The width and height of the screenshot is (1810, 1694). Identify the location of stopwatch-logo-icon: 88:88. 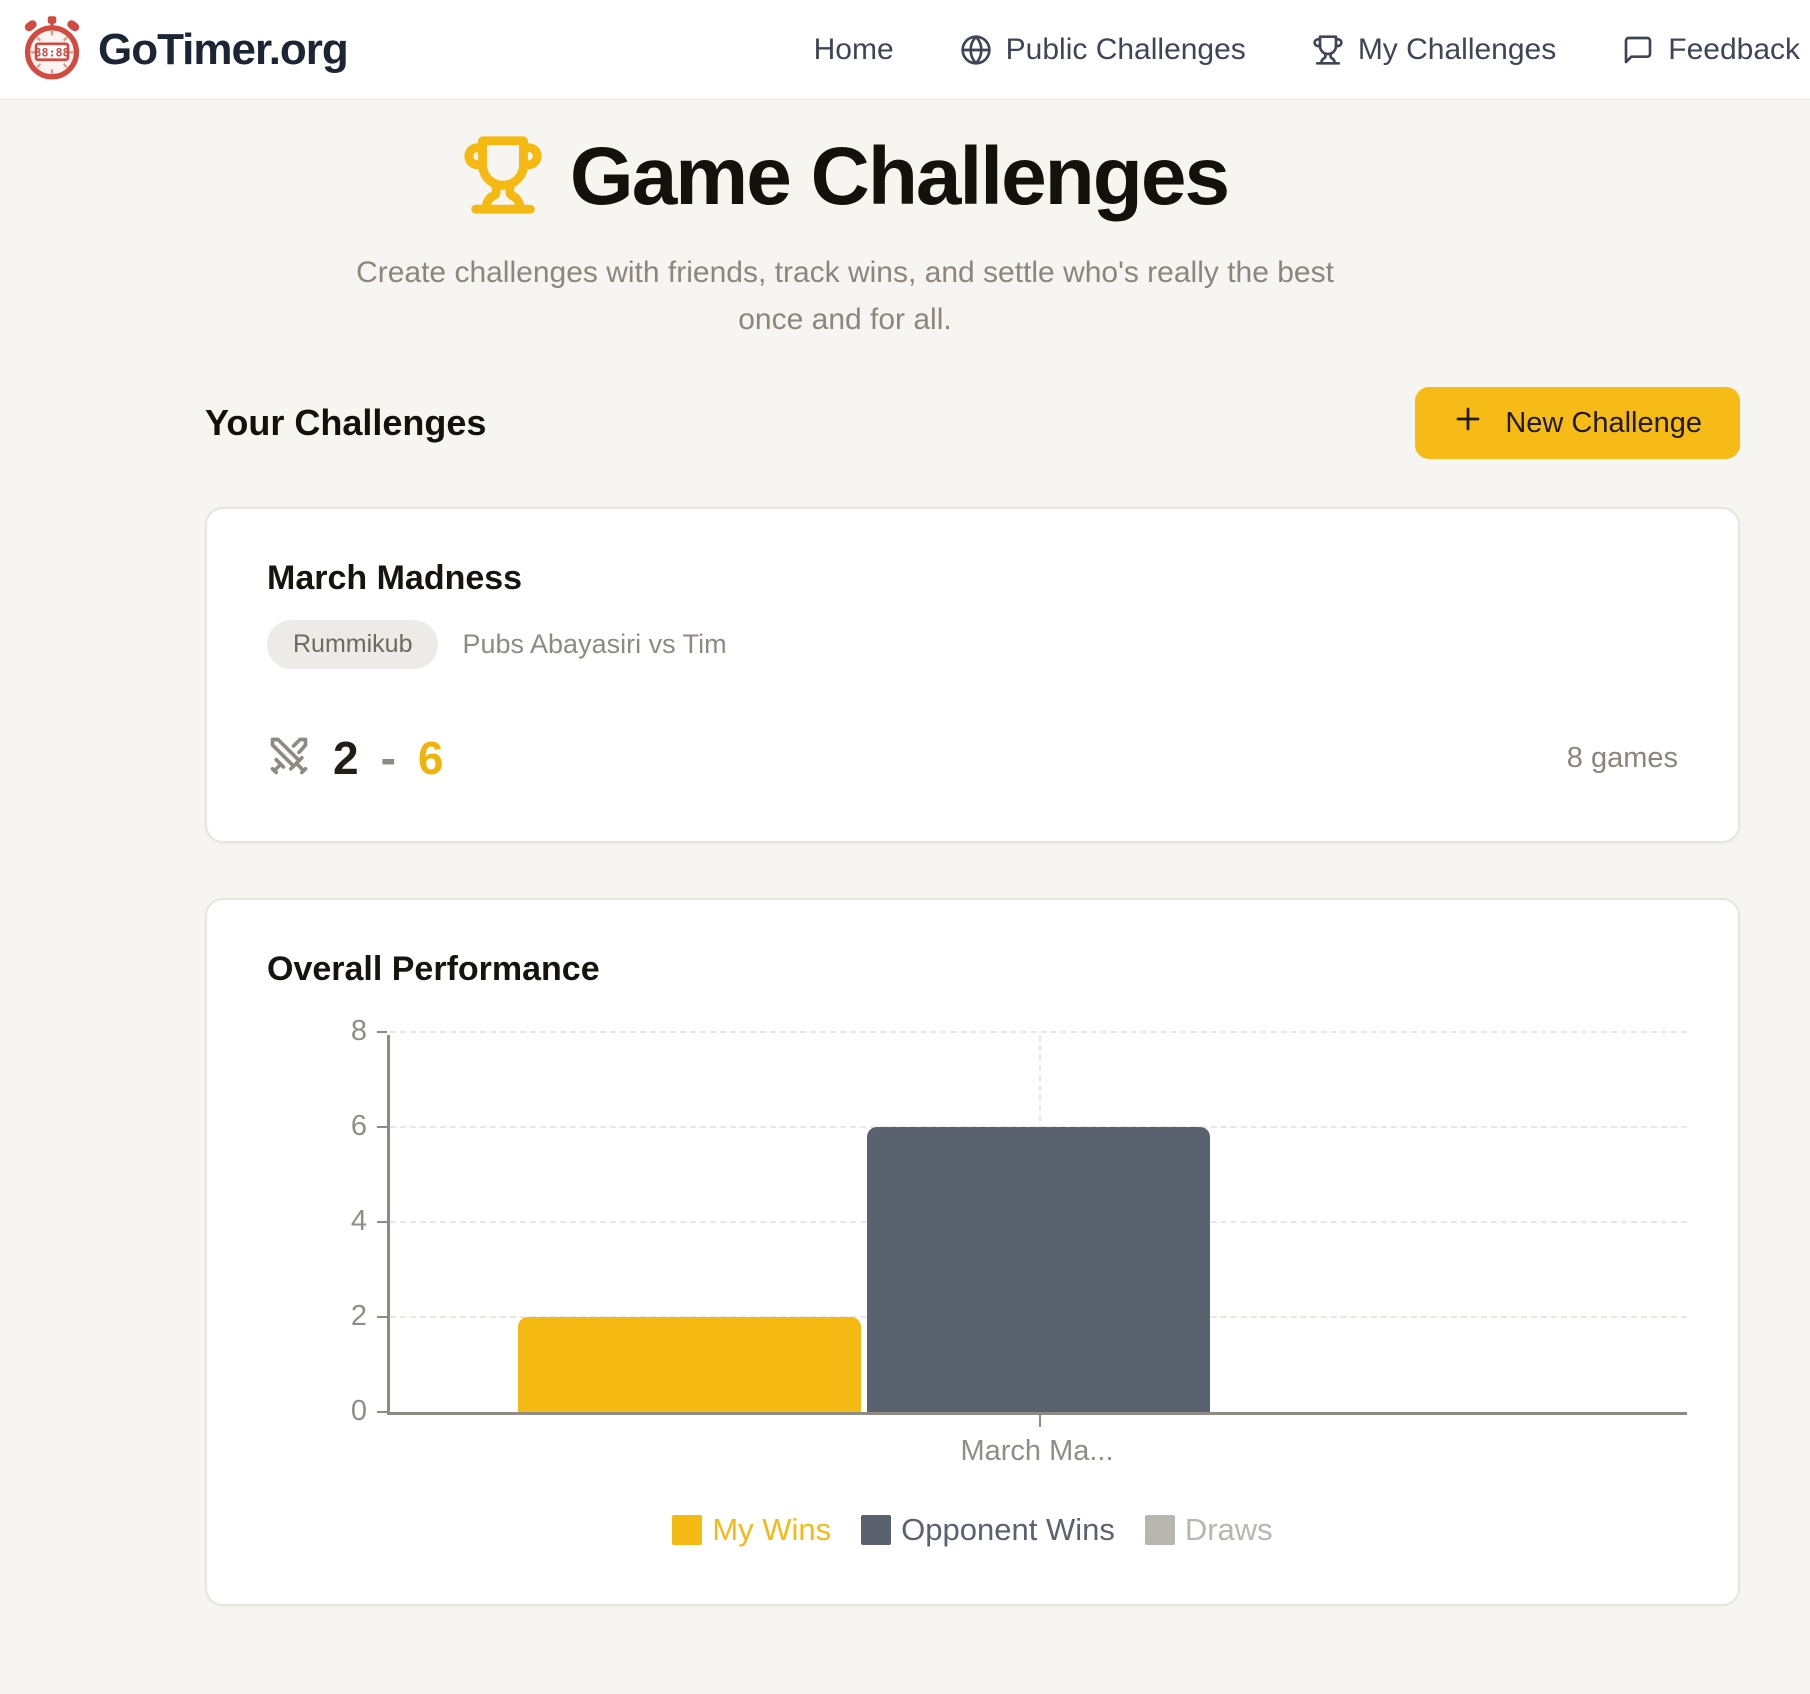
(52, 49).